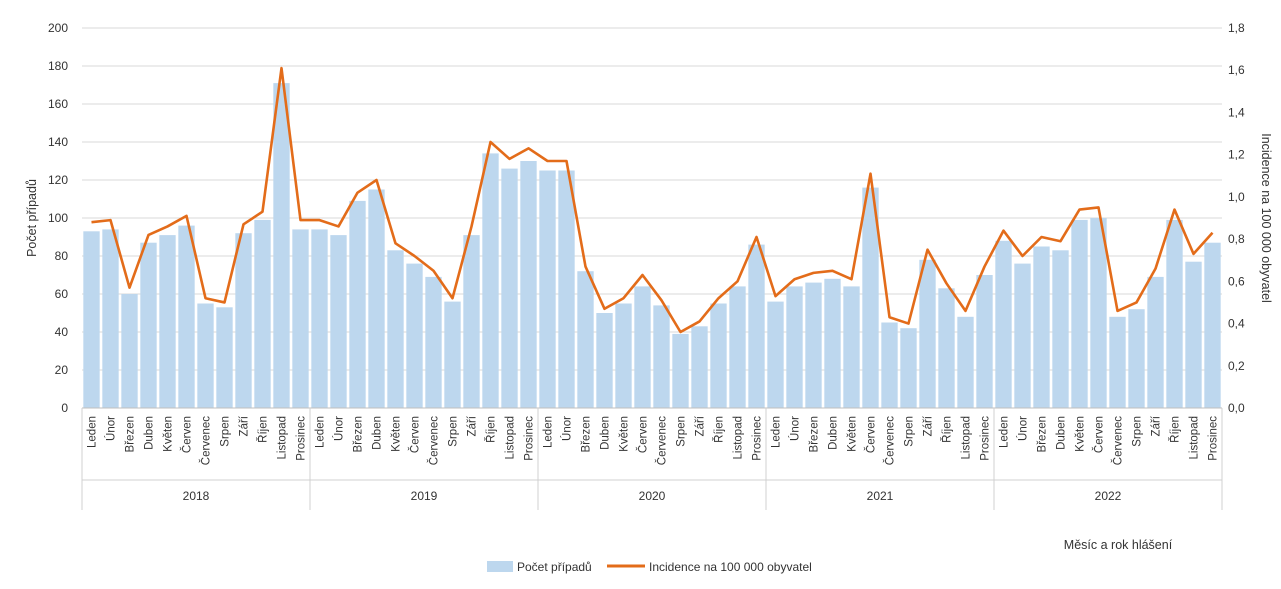 Image resolution: width=1281 pixels, height=589 pixels. I want to click on year-label: 2018, so click(196, 496).